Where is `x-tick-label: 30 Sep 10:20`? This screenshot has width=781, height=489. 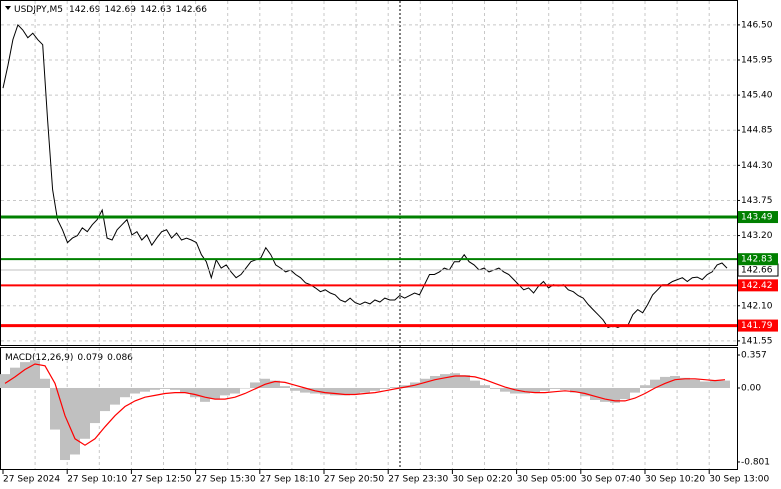 x-tick-label: 30 Sep 10:20 is located at coordinates (675, 480).